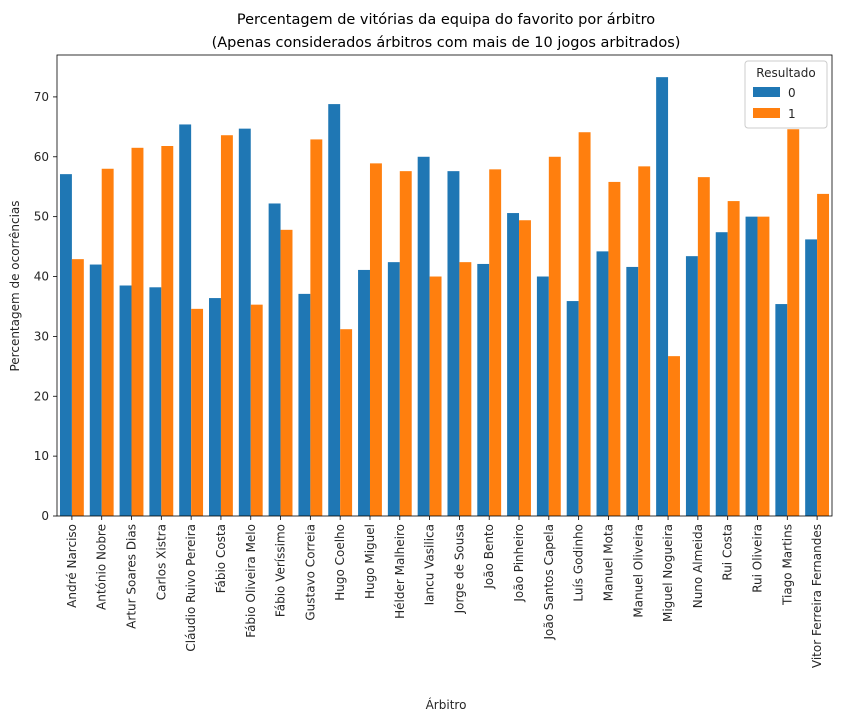  Describe the element at coordinates (579, 563) in the screenshot. I see `x-tick-label: Luís Godinho` at that location.